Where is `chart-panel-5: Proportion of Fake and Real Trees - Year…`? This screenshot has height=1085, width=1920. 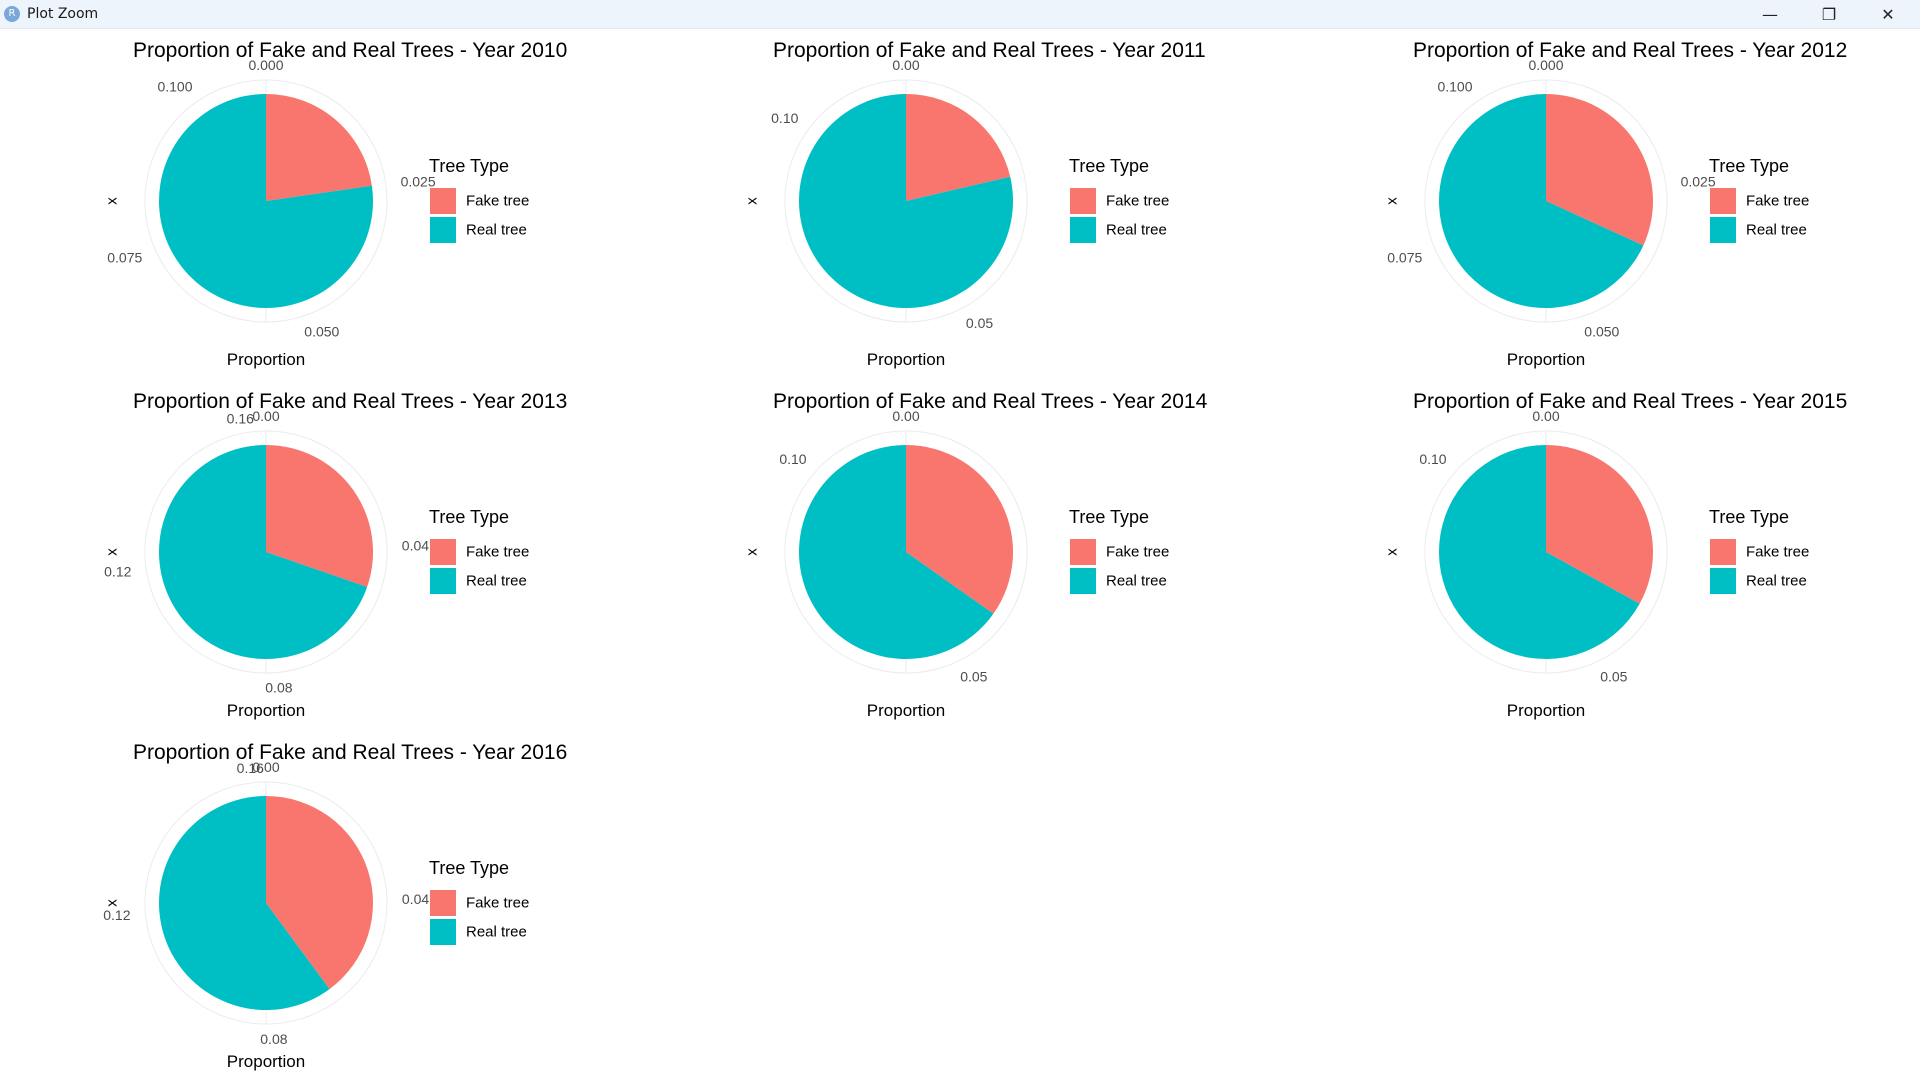 chart-panel-5: Proportion of Fake and Real Trees - Year… is located at coordinates (1616, 555).